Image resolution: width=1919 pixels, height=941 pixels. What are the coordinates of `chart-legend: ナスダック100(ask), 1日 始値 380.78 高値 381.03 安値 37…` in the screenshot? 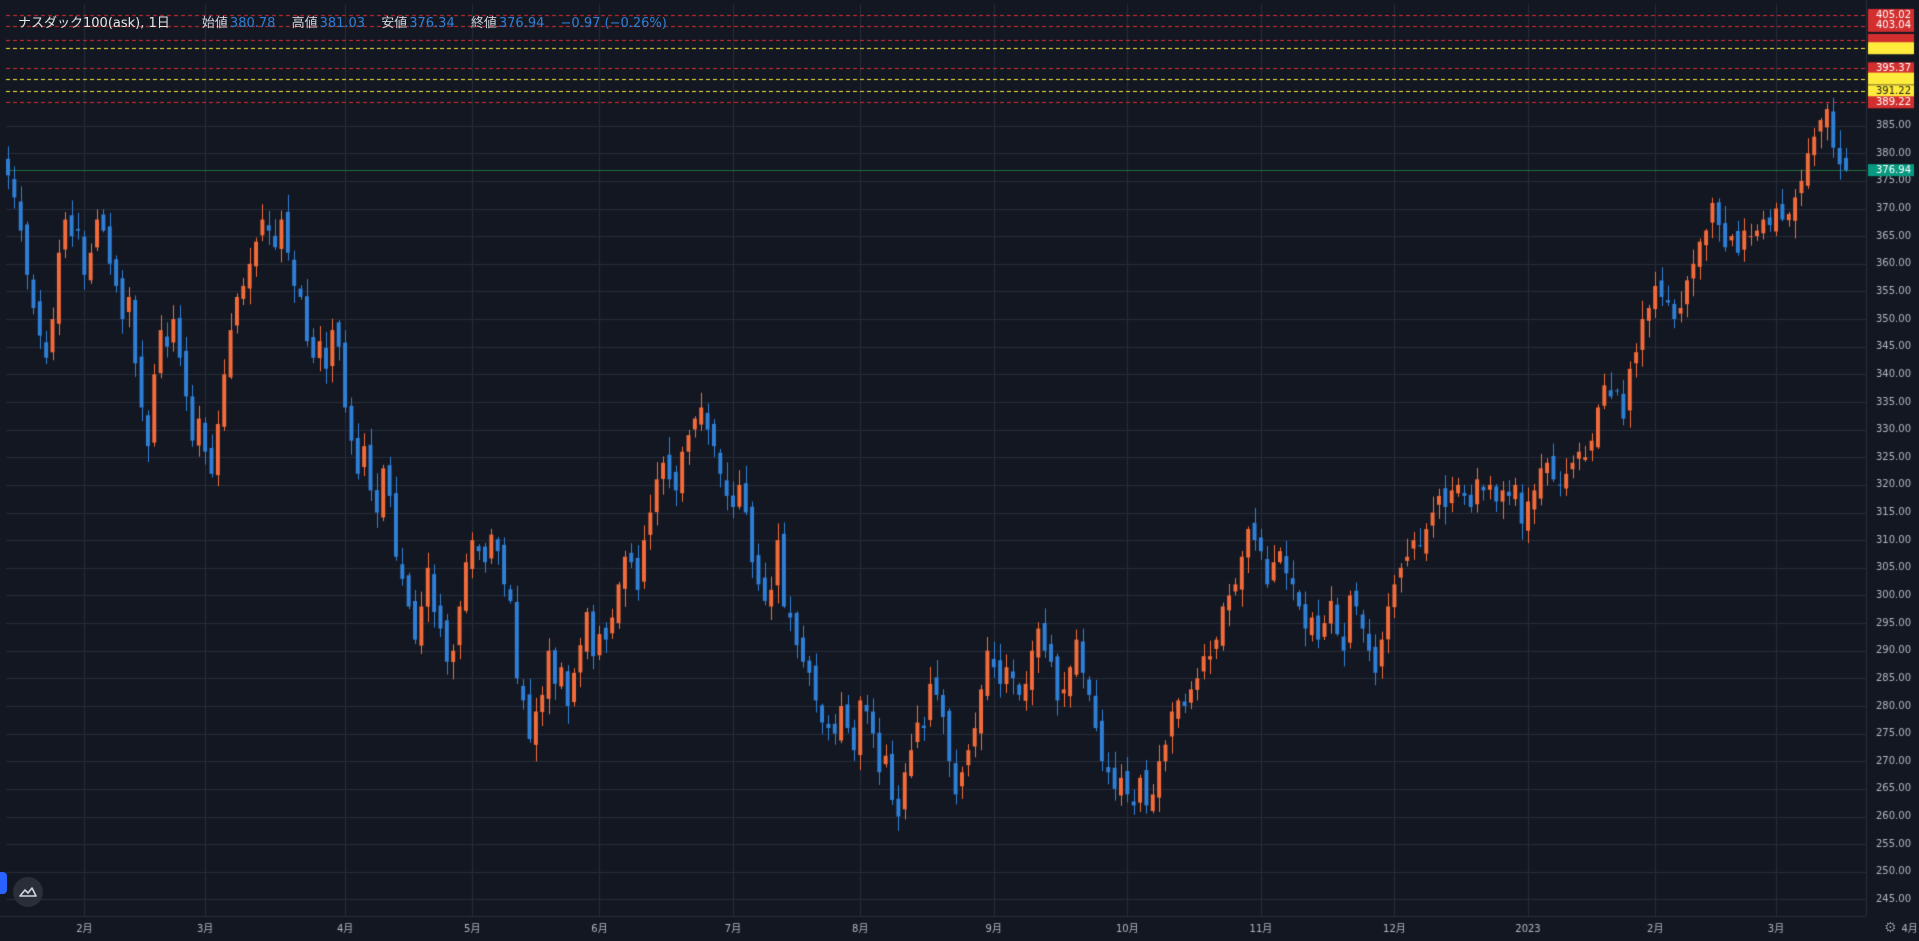 It's located at (342, 21).